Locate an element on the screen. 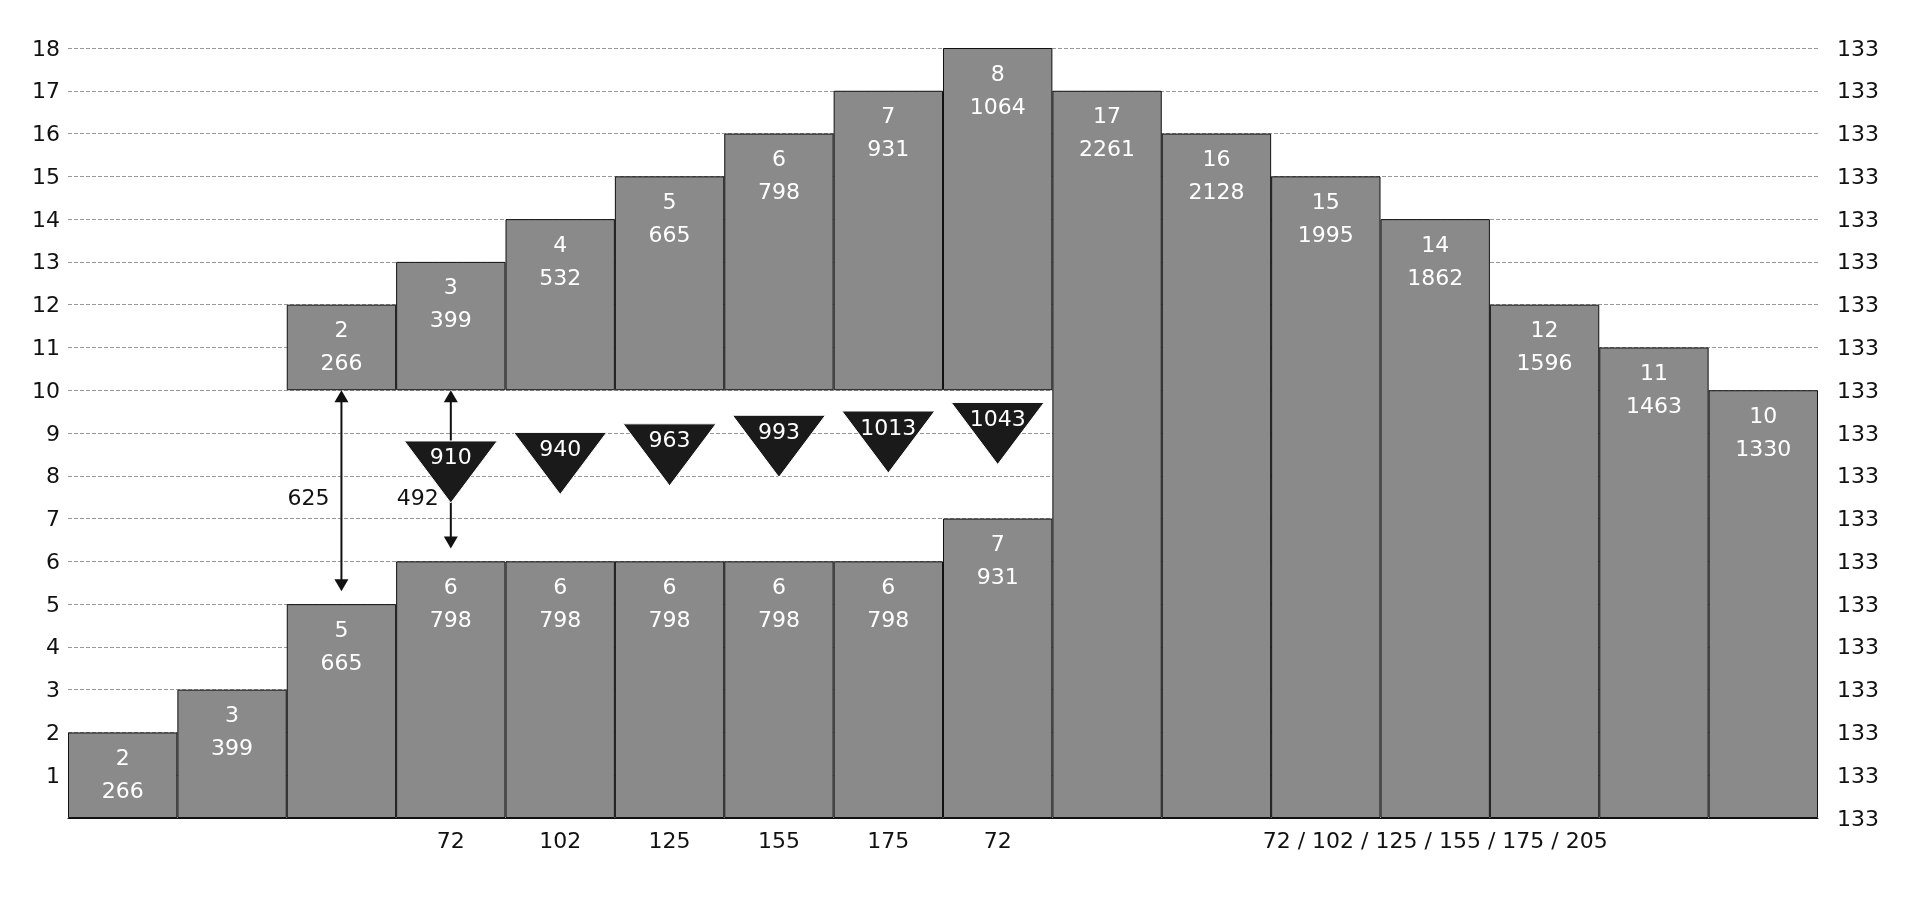 This screenshot has height=900, width=1920. y-tick-label: 9 is located at coordinates (53, 433).